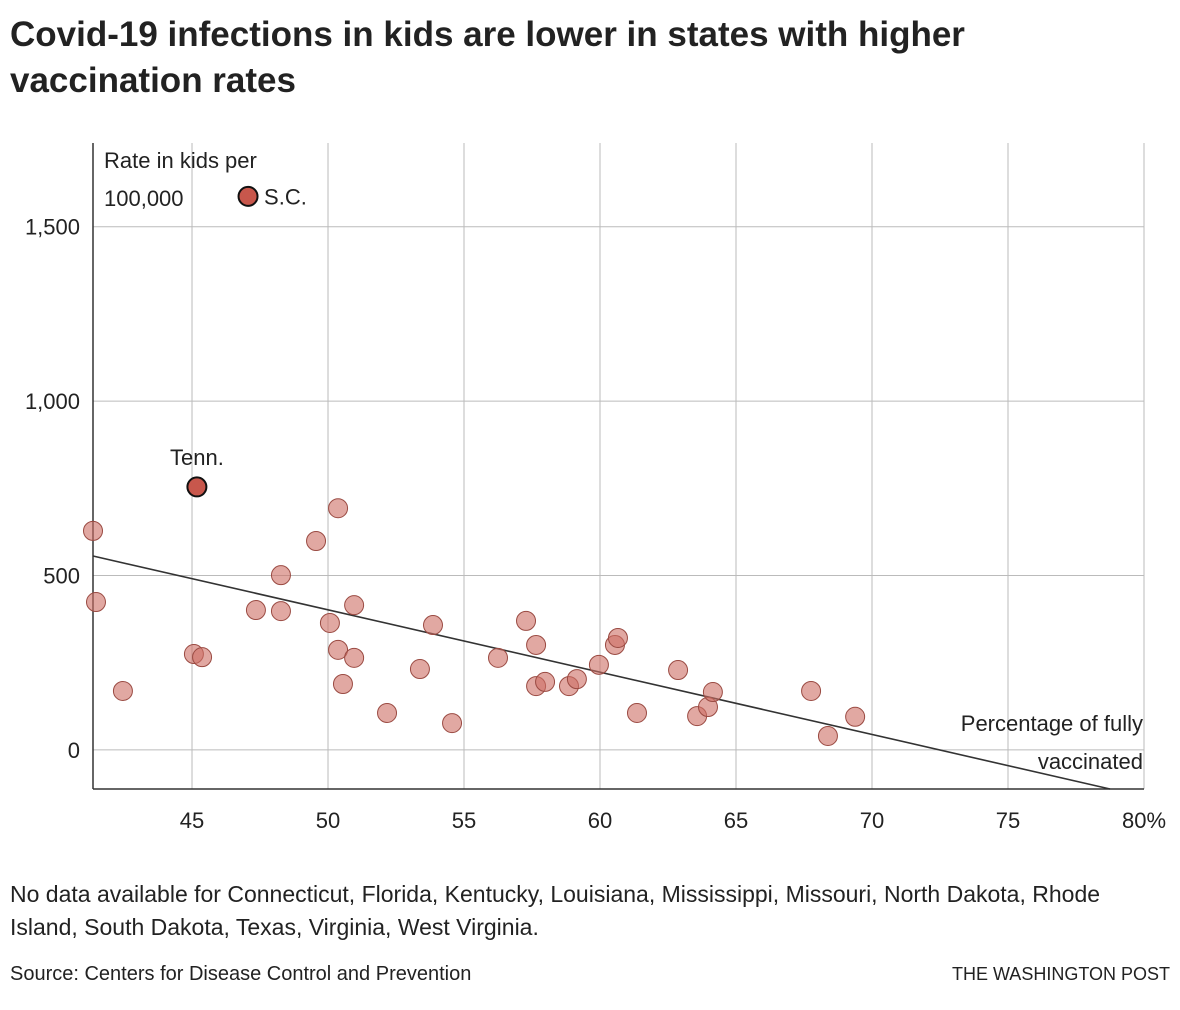 Image resolution: width=1180 pixels, height=1010 pixels. Describe the element at coordinates (61, 576) in the screenshot. I see `y-tick-label: 500` at that location.